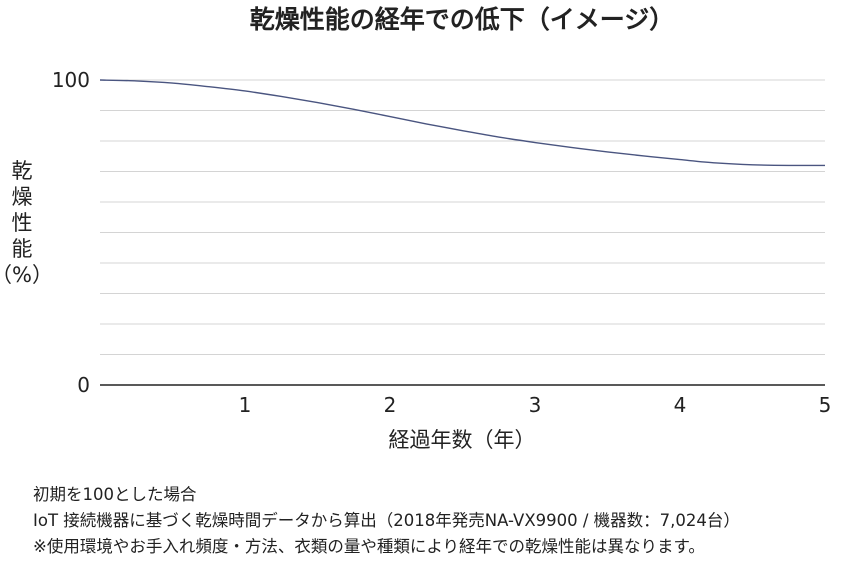 The width and height of the screenshot is (864, 570). I want to click on x-tick-label: 3, so click(535, 405).